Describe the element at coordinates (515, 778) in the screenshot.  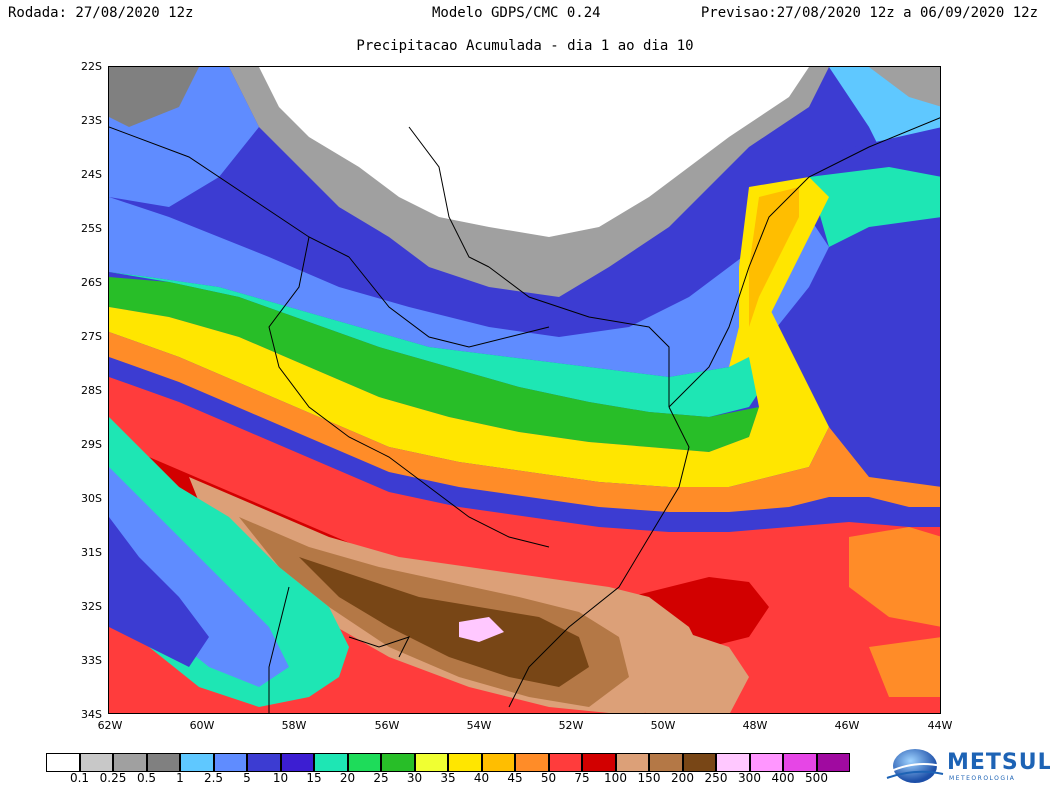
I see `legend-label: 45` at that location.